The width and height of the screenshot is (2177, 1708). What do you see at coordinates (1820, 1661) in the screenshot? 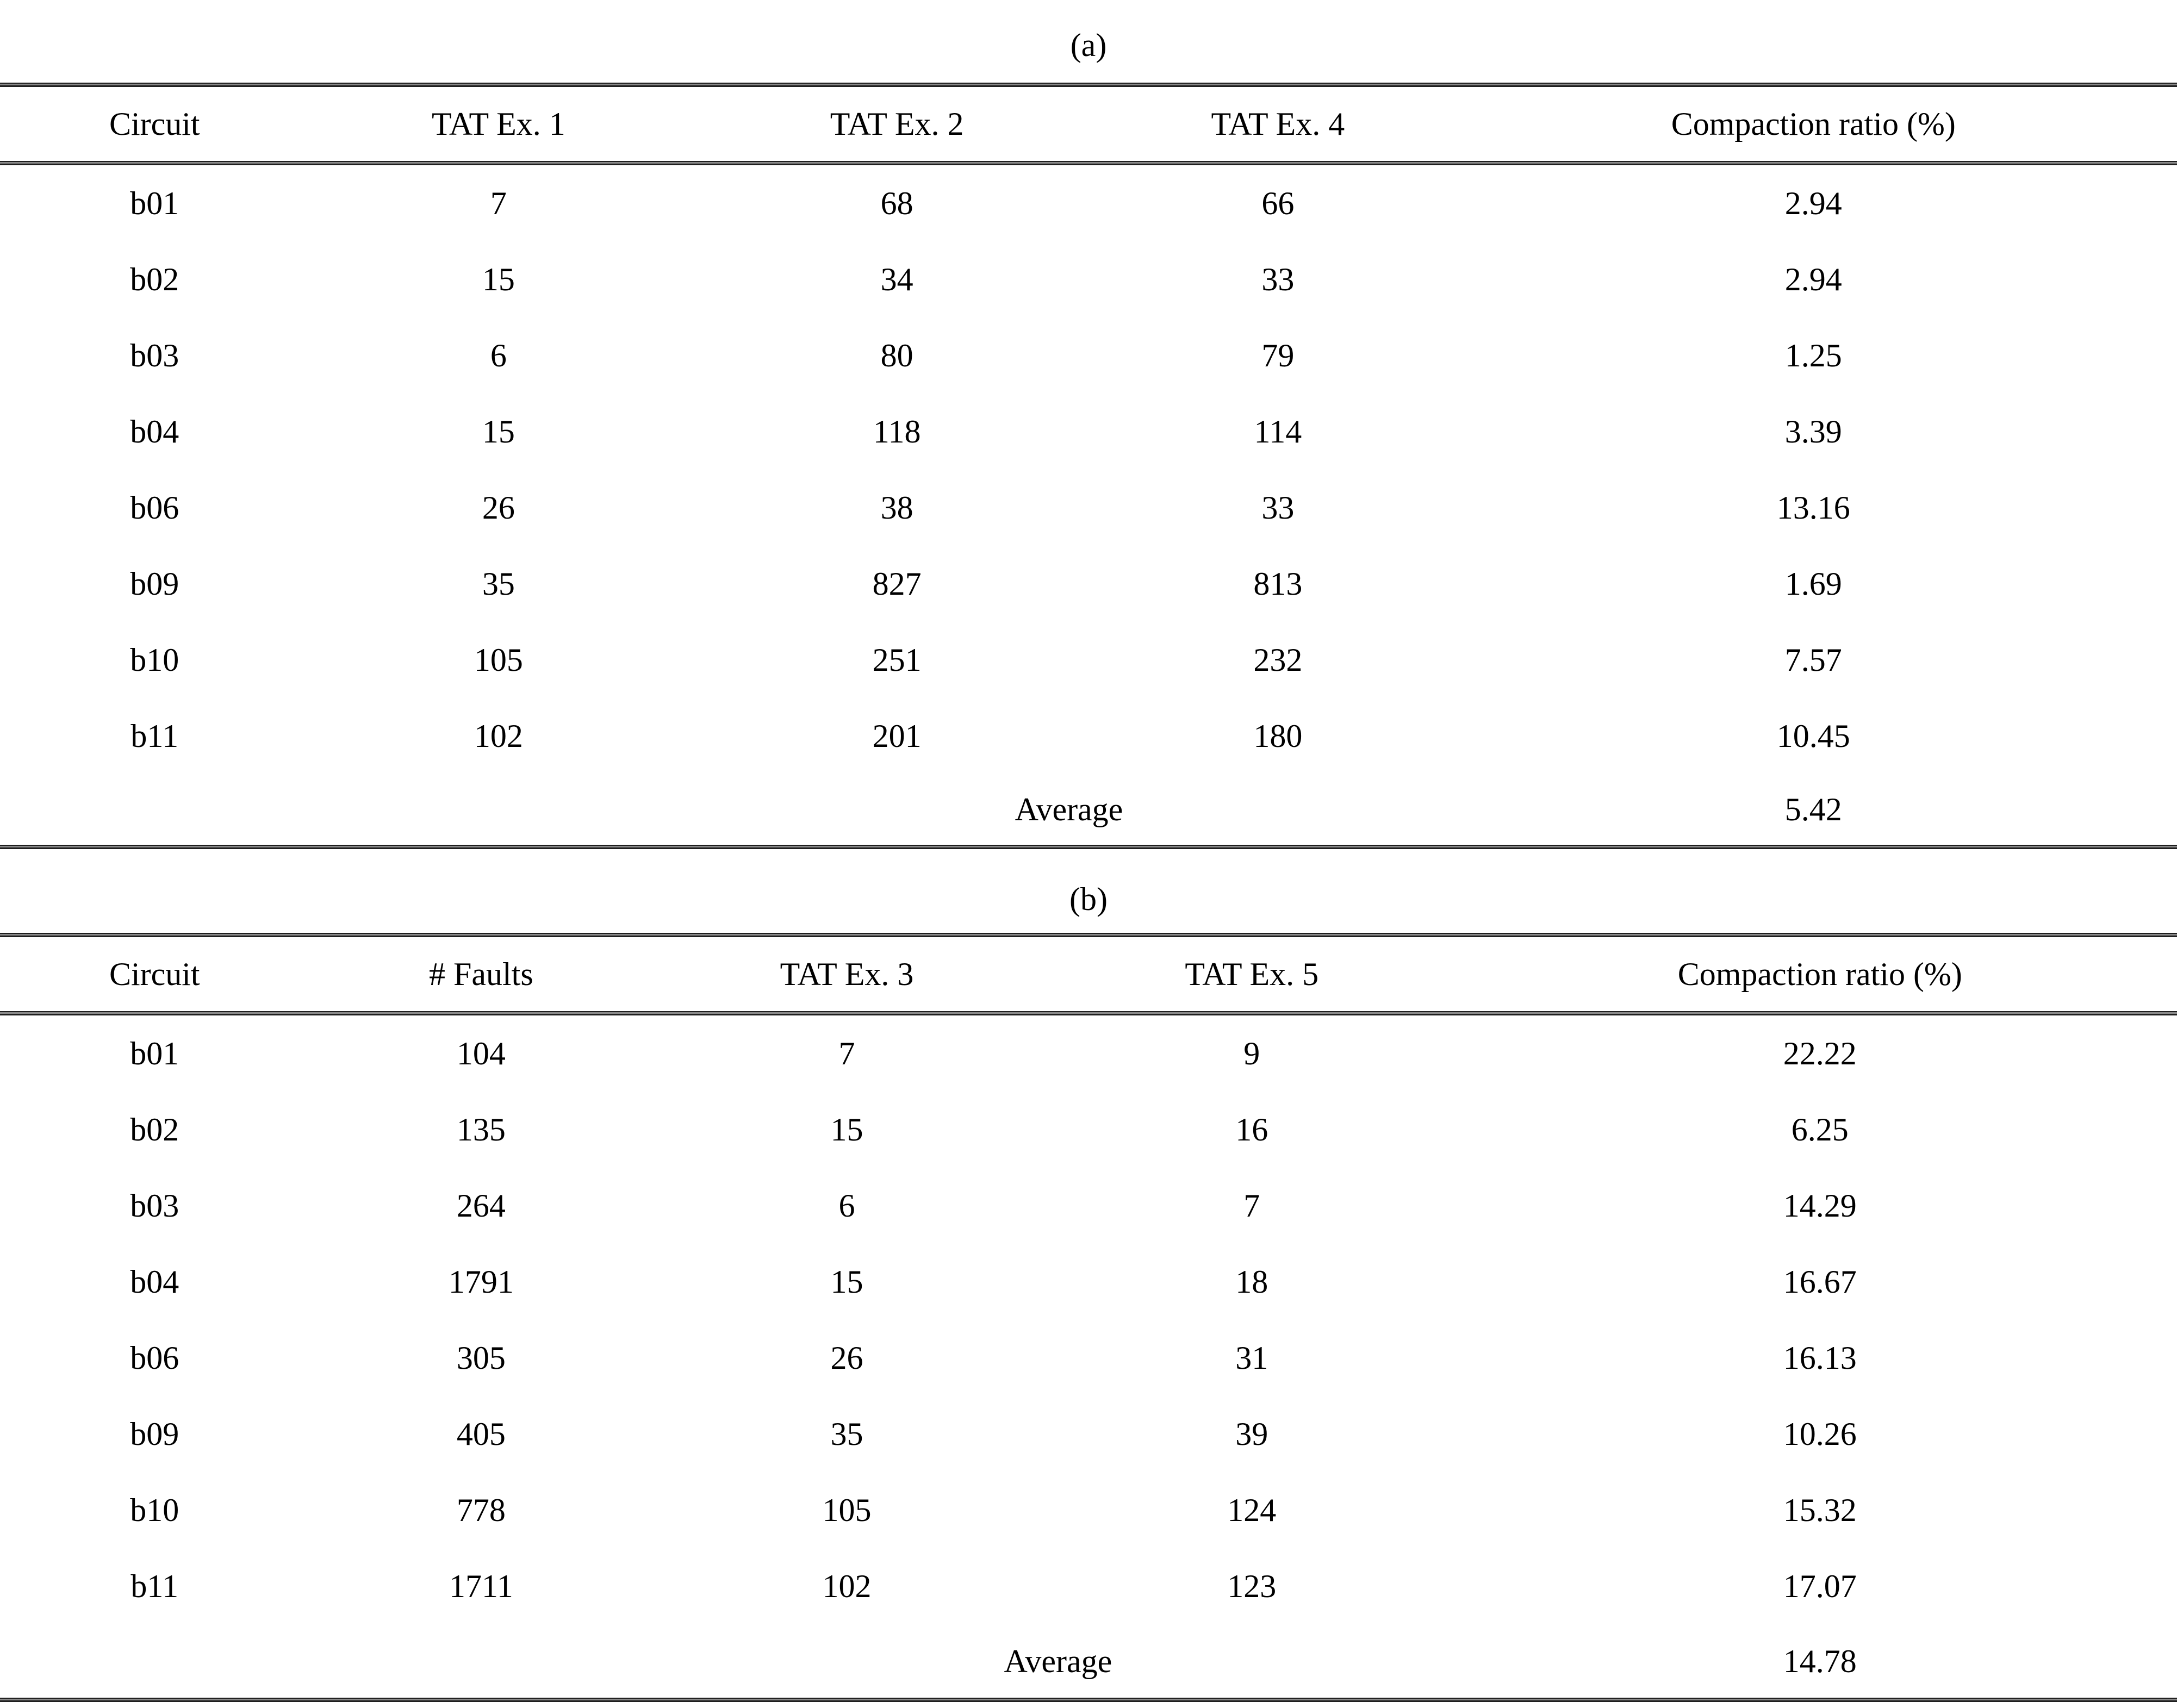
I see `average-value: 14.78` at bounding box center [1820, 1661].